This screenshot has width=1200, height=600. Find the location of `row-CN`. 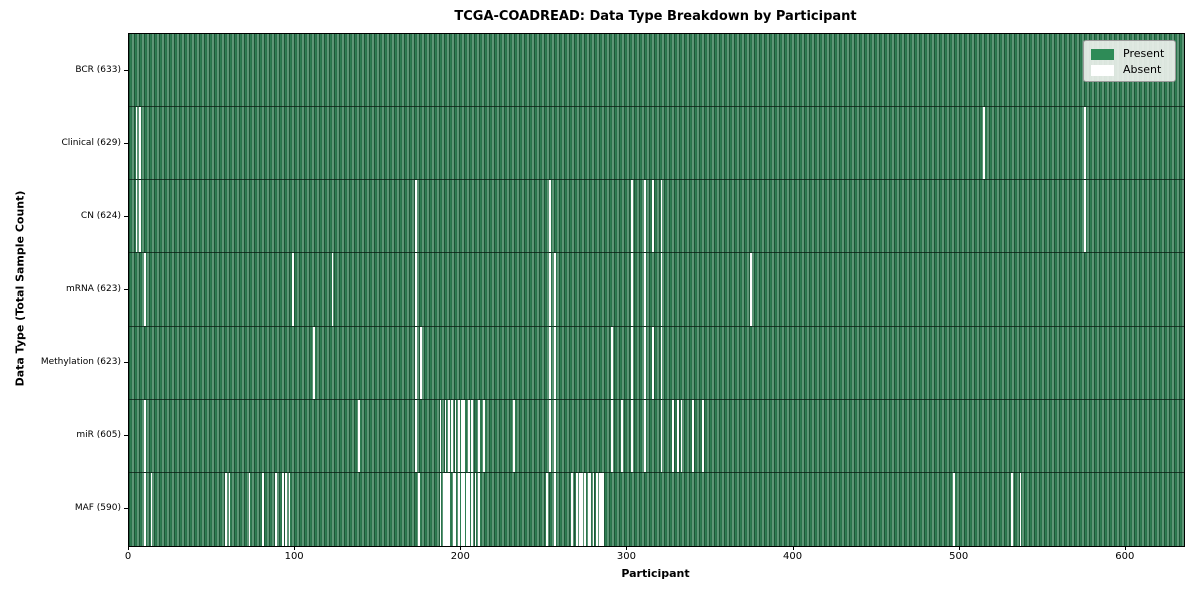

row-CN is located at coordinates (656, 217).